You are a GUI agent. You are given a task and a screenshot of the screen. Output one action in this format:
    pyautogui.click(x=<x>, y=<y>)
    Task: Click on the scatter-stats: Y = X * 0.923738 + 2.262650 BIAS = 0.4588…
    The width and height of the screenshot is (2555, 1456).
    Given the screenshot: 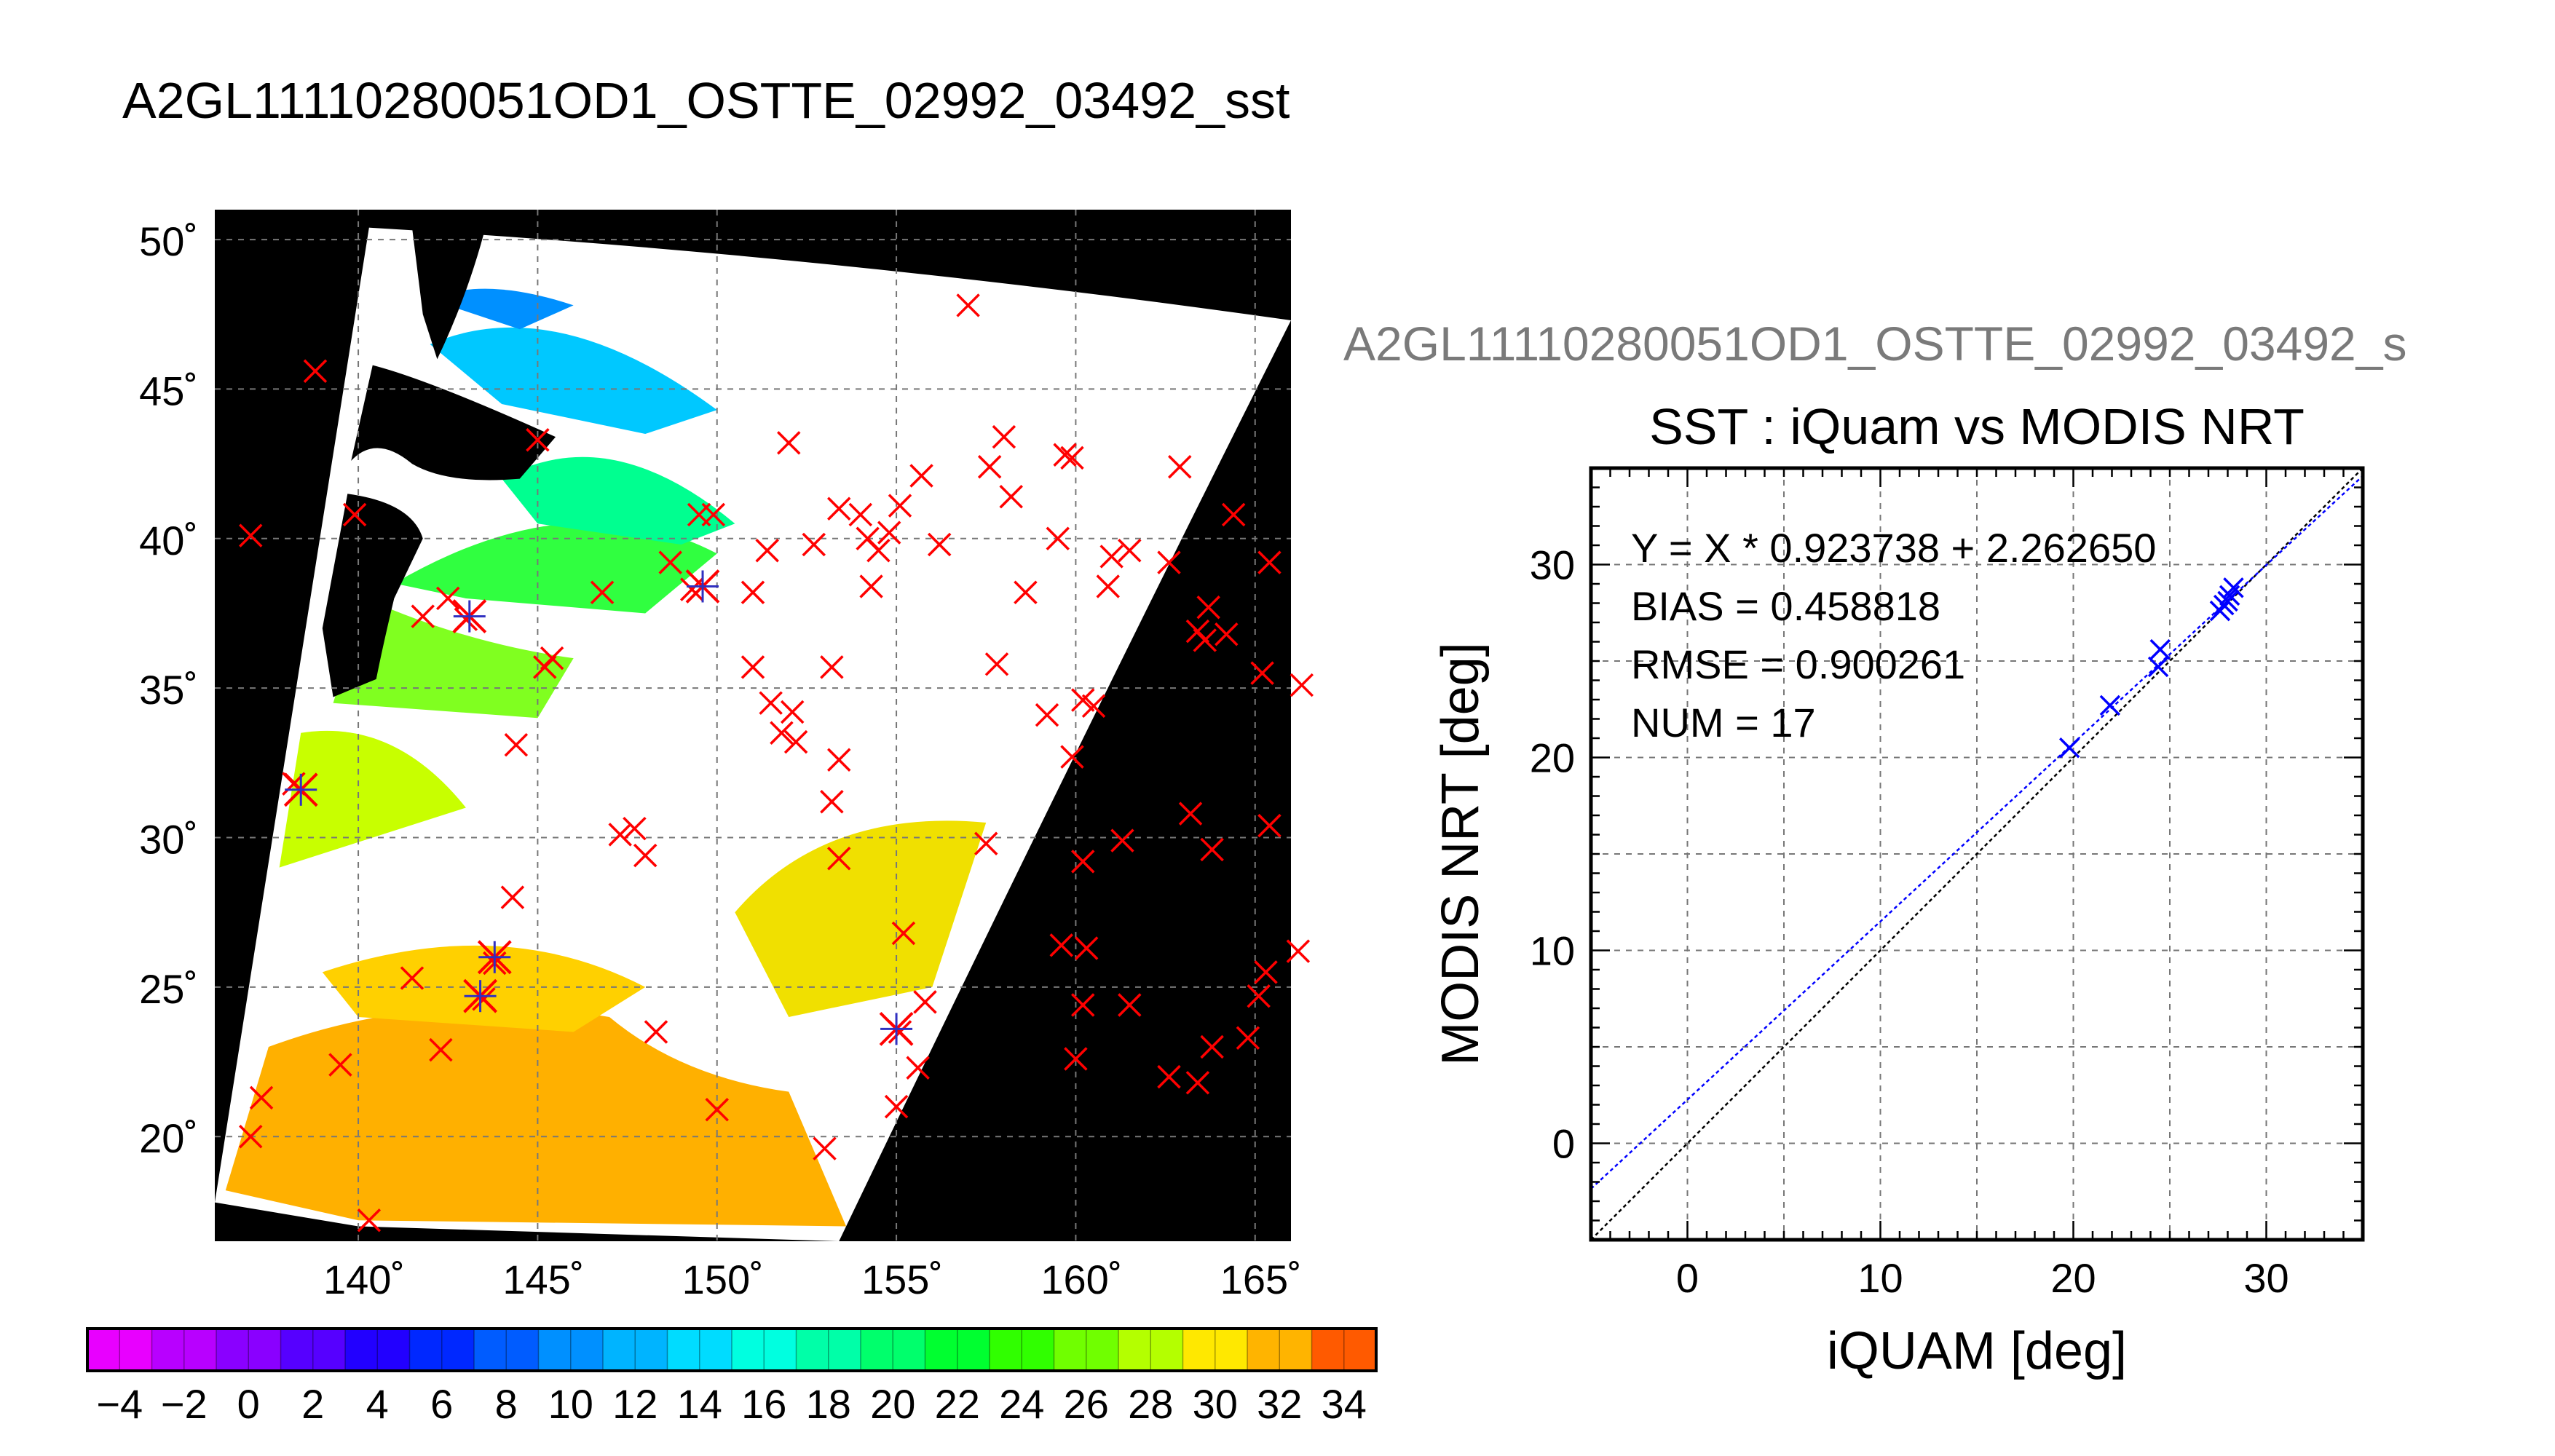 What is the action you would take?
    pyautogui.click(x=1893, y=635)
    